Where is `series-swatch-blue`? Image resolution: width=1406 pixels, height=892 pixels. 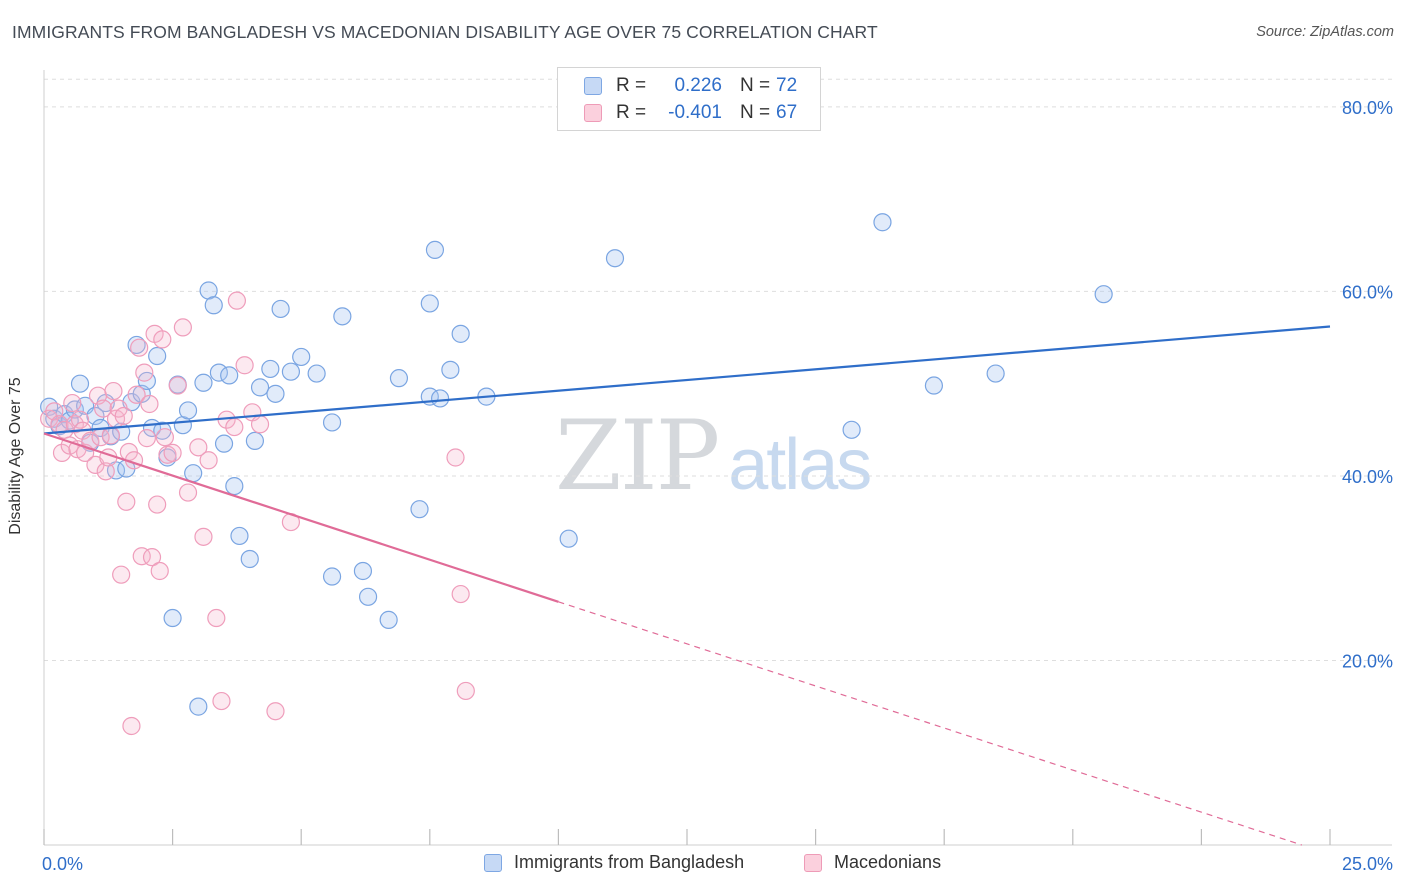 series-swatch-blue is located at coordinates (493, 862).